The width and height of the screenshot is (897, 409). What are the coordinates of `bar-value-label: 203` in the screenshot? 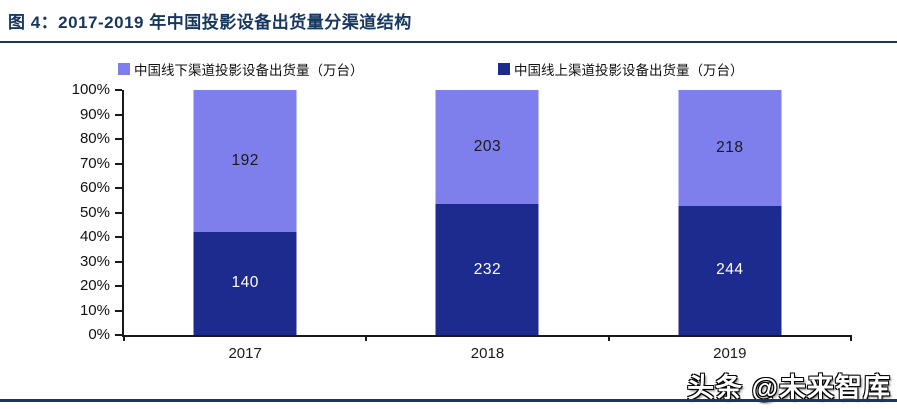 It's located at (487, 147).